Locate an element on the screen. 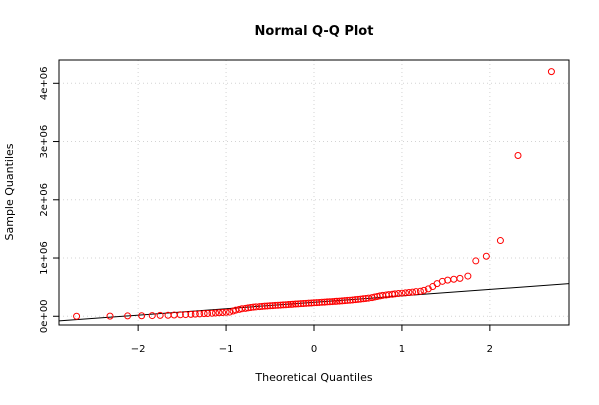 This screenshot has height=405, width=599. y-tick-label: 4e+06 is located at coordinates (44, 83).